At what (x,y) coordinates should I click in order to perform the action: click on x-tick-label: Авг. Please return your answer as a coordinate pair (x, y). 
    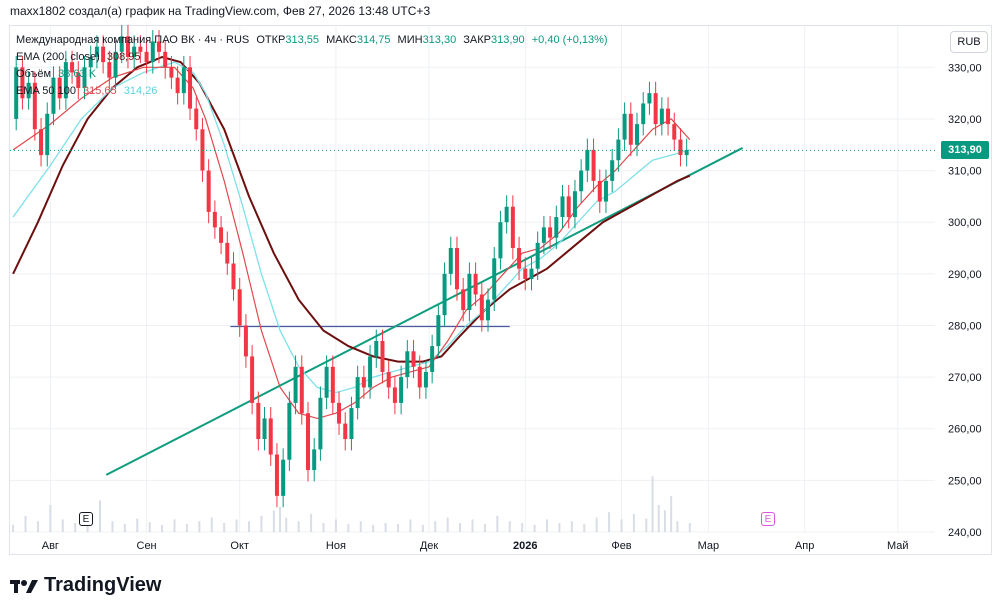
    Looking at the image, I should click on (50, 546).